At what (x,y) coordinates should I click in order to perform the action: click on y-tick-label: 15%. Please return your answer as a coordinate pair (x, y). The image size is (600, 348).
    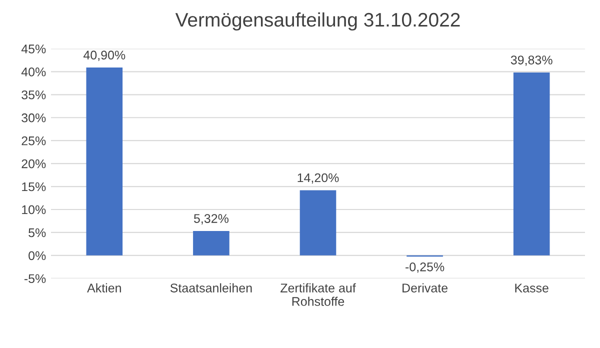
    Looking at the image, I should click on (34, 187).